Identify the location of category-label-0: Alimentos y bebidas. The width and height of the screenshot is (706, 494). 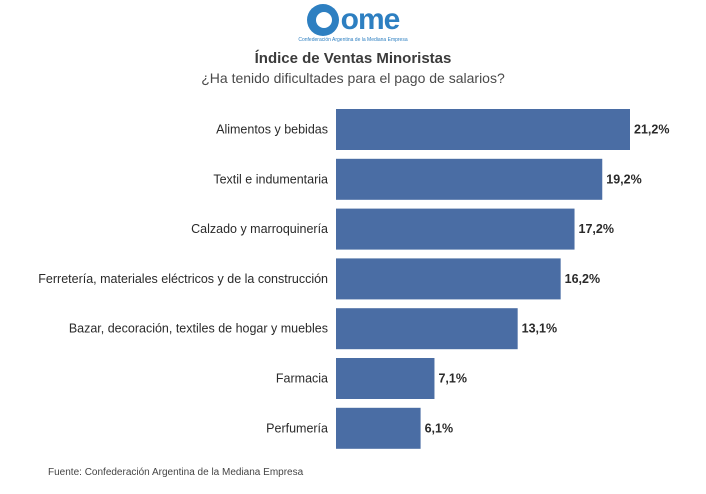
(272, 130).